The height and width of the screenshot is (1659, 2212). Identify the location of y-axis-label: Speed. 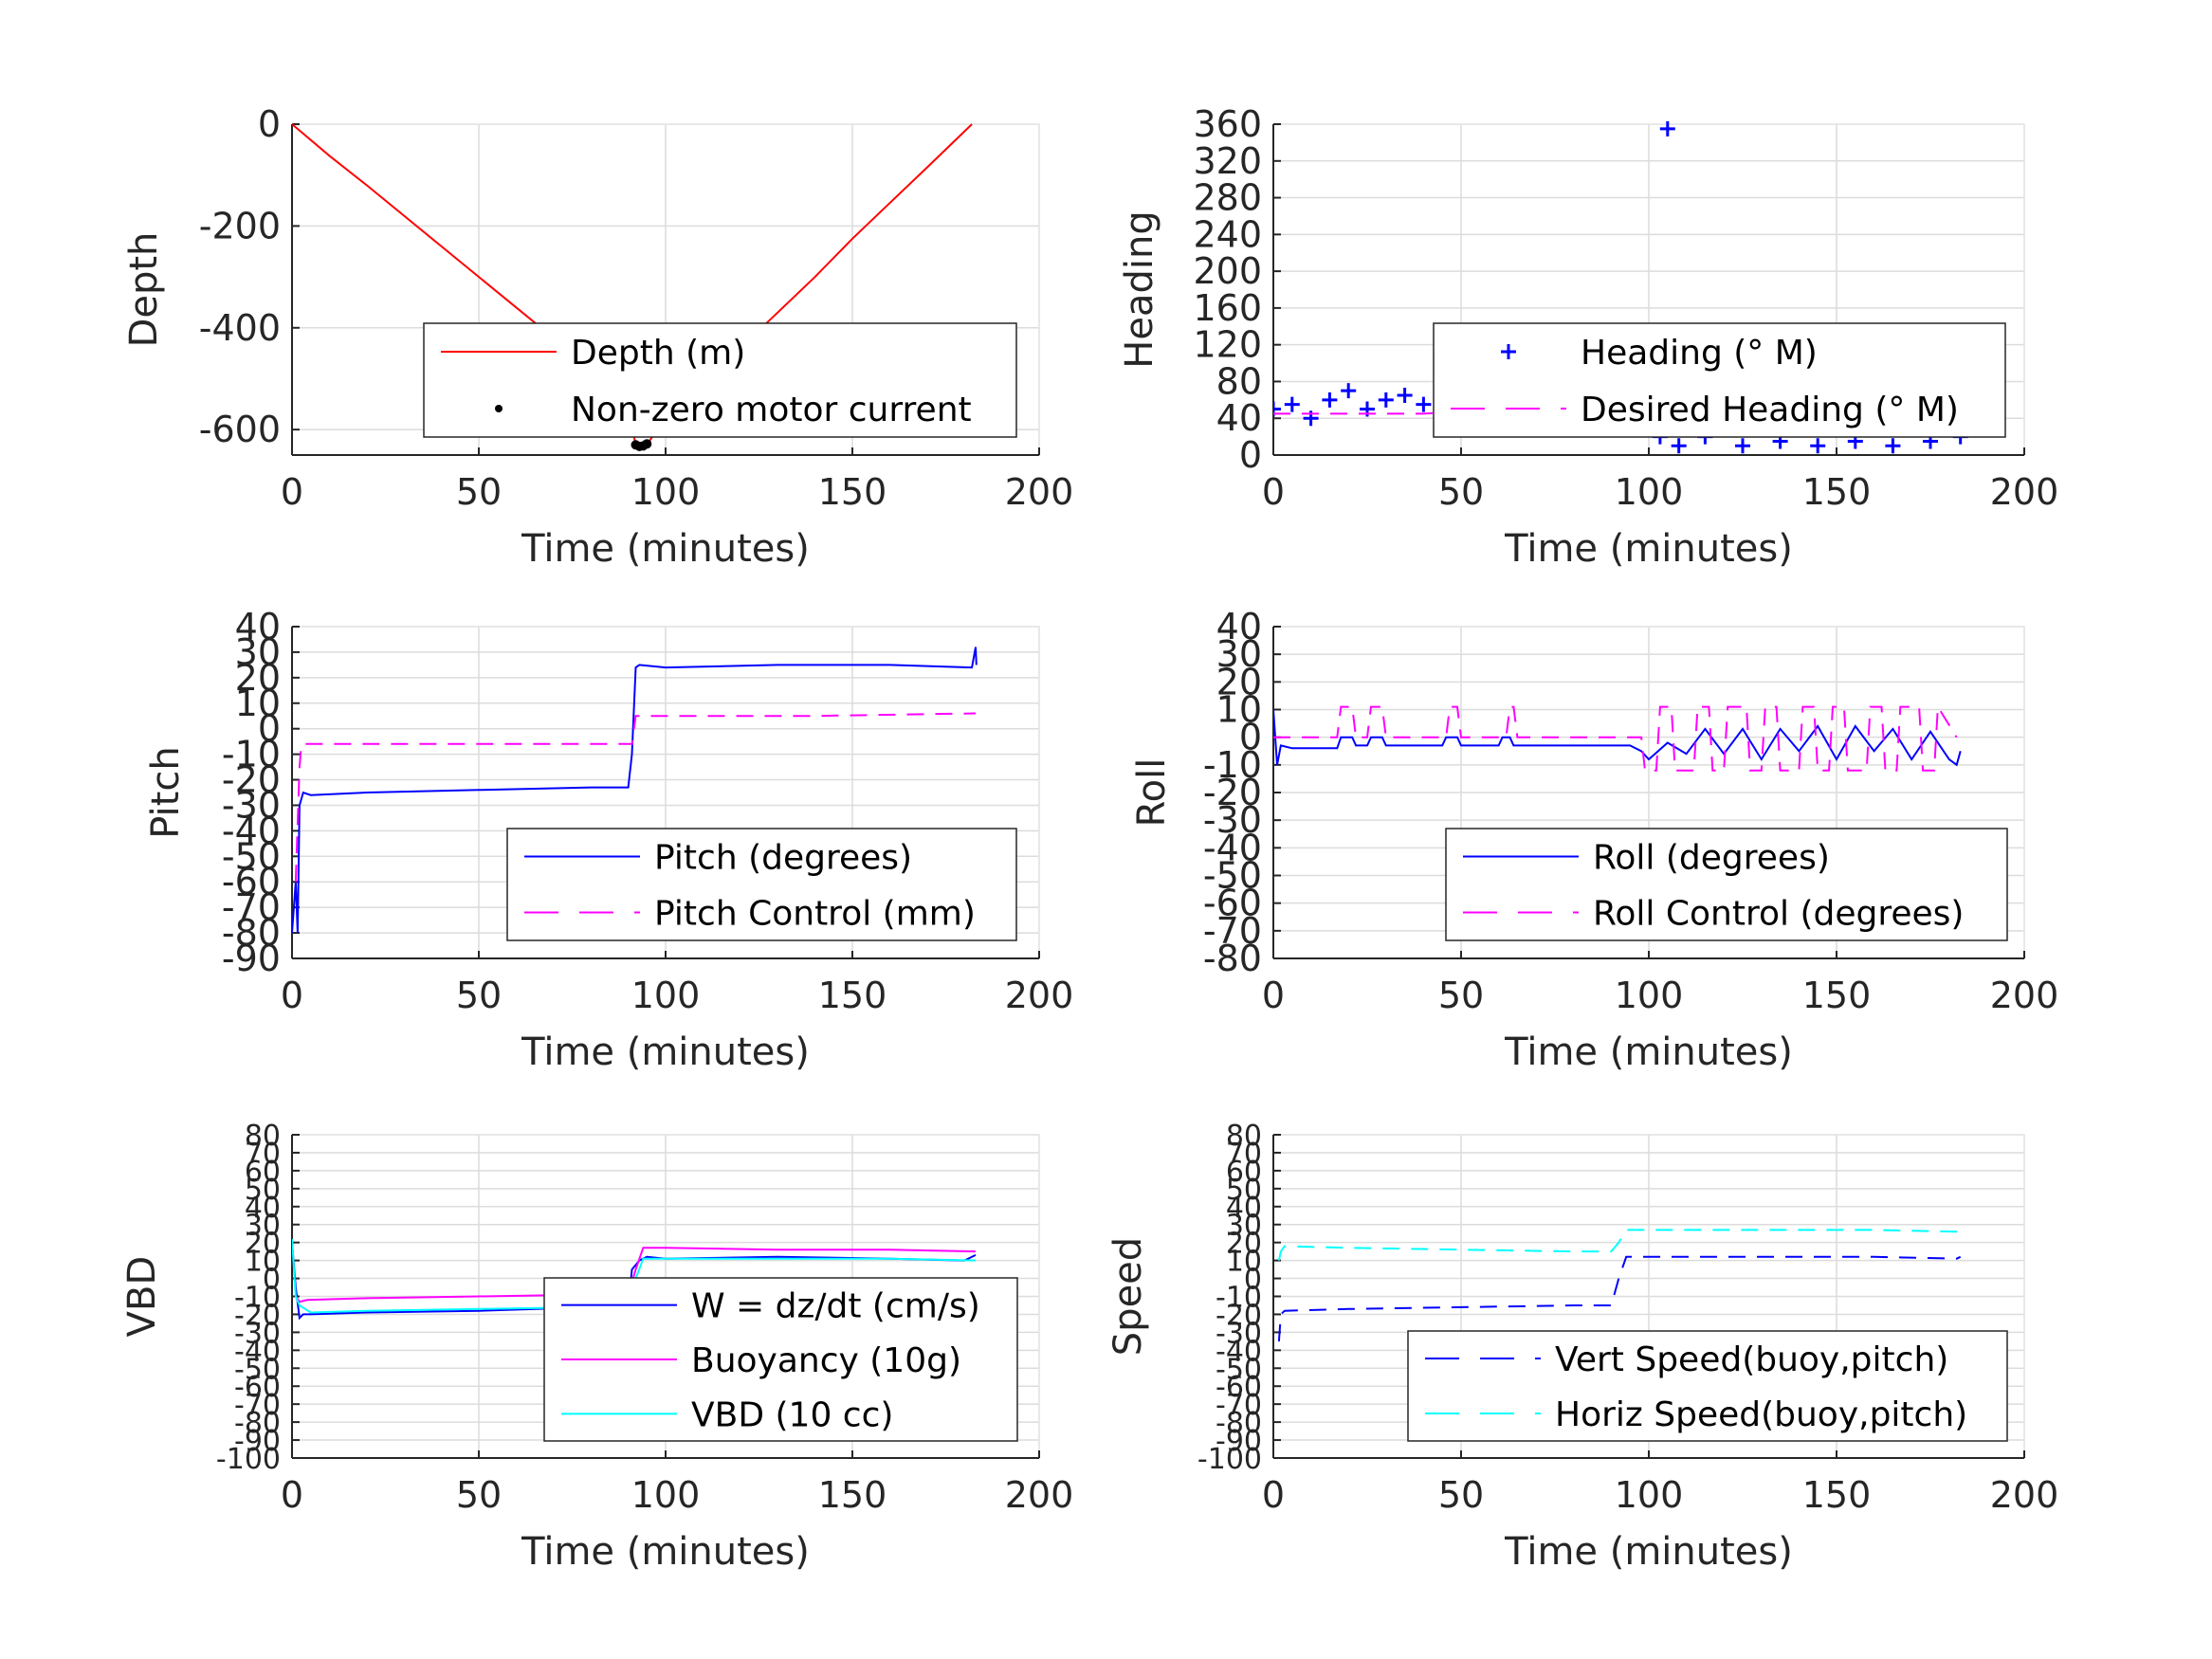
(1128, 1296).